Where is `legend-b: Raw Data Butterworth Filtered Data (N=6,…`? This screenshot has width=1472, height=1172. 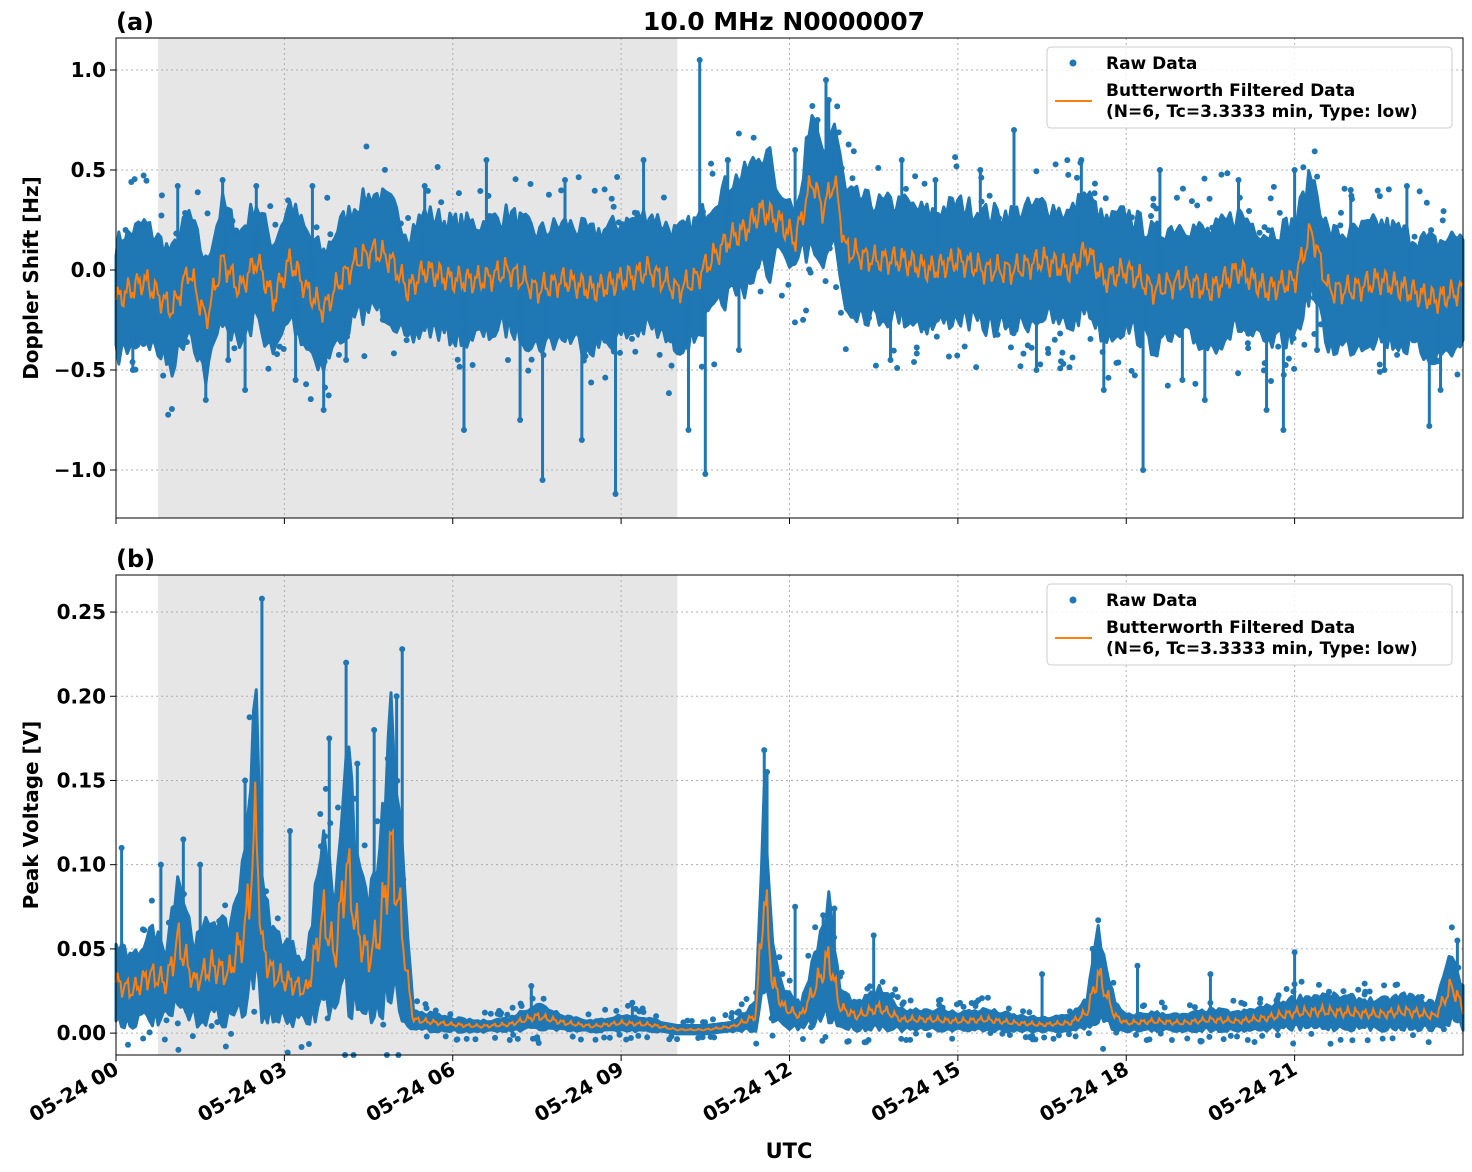
legend-b: Raw Data Butterworth Filtered Data (N=6,… is located at coordinates (1249, 624).